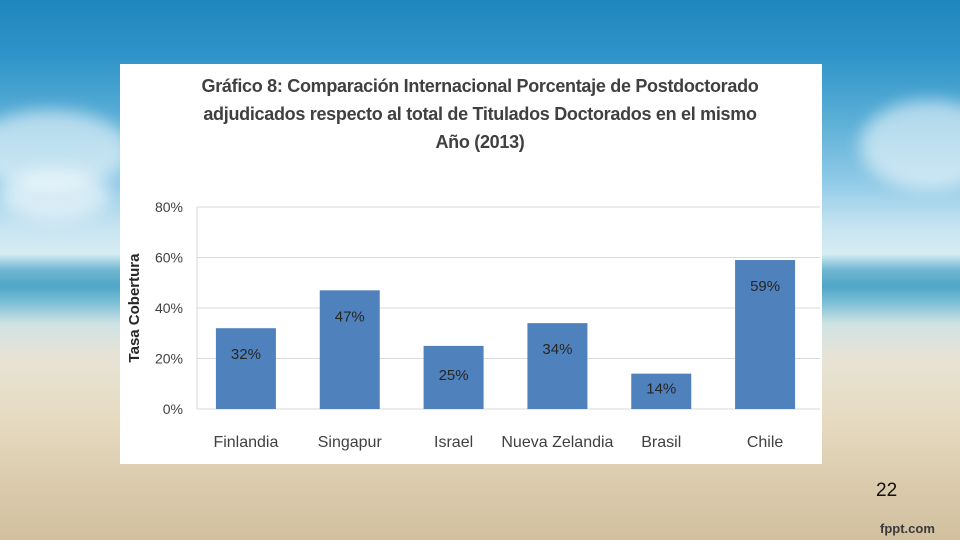 The image size is (960, 540). What do you see at coordinates (557, 349) in the screenshot?
I see `data-label: 34%` at bounding box center [557, 349].